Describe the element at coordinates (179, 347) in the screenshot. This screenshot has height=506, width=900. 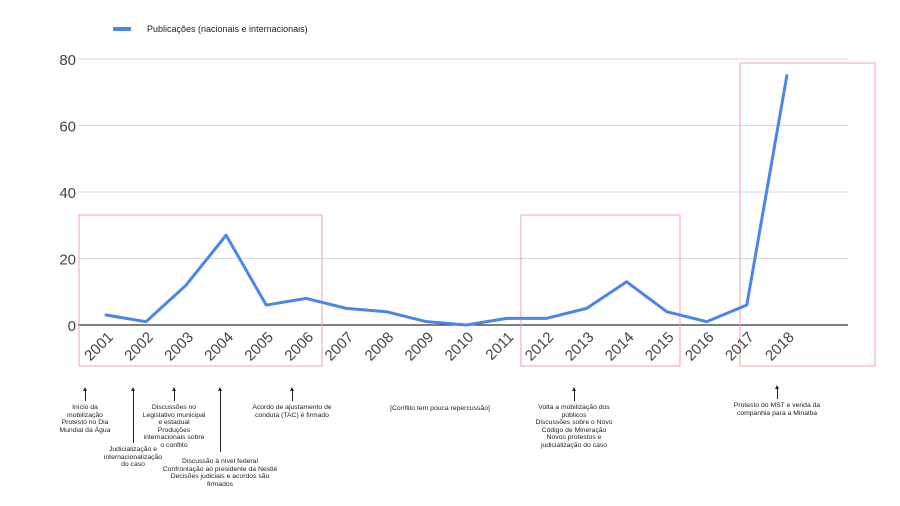
I see `x-tick-label: 2003` at that location.